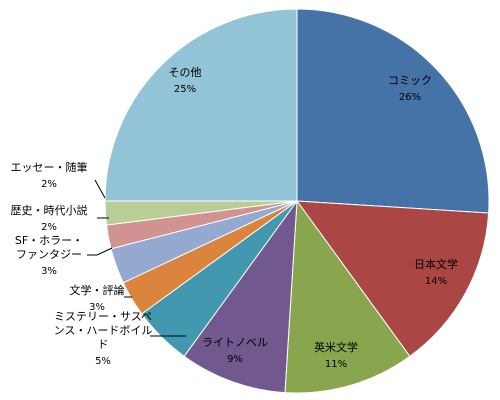 This screenshot has width=500, height=400. Describe the element at coordinates (49, 240) in the screenshot. I see `slice-label-6-line-0: SF・ホラー・` at that location.